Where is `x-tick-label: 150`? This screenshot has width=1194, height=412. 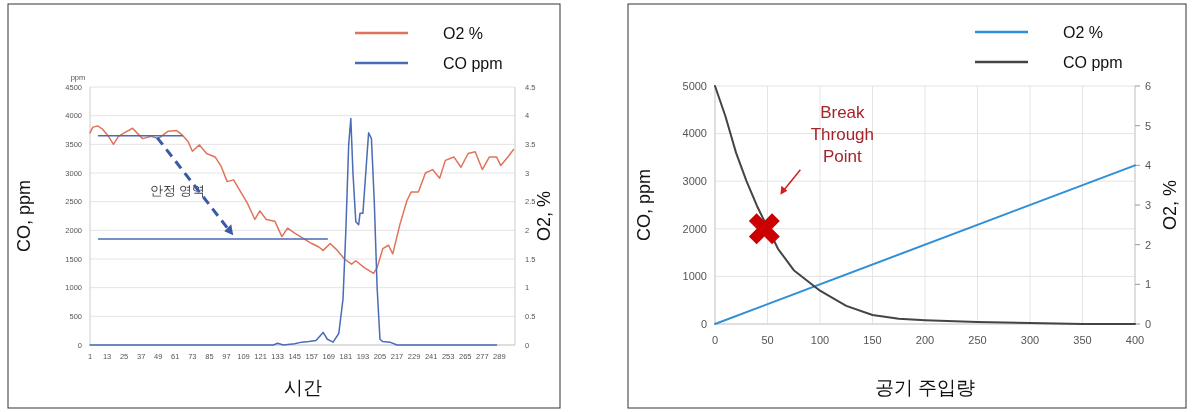
x-tick-label: 150 is located at coordinates (872, 340).